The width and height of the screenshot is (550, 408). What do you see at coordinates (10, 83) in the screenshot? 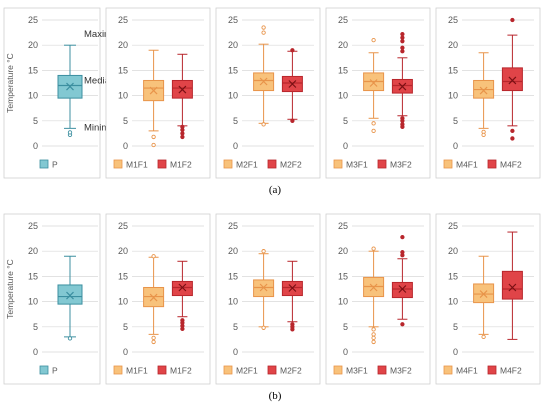
I see `y-axis-label: Temperature °C` at bounding box center [10, 83].